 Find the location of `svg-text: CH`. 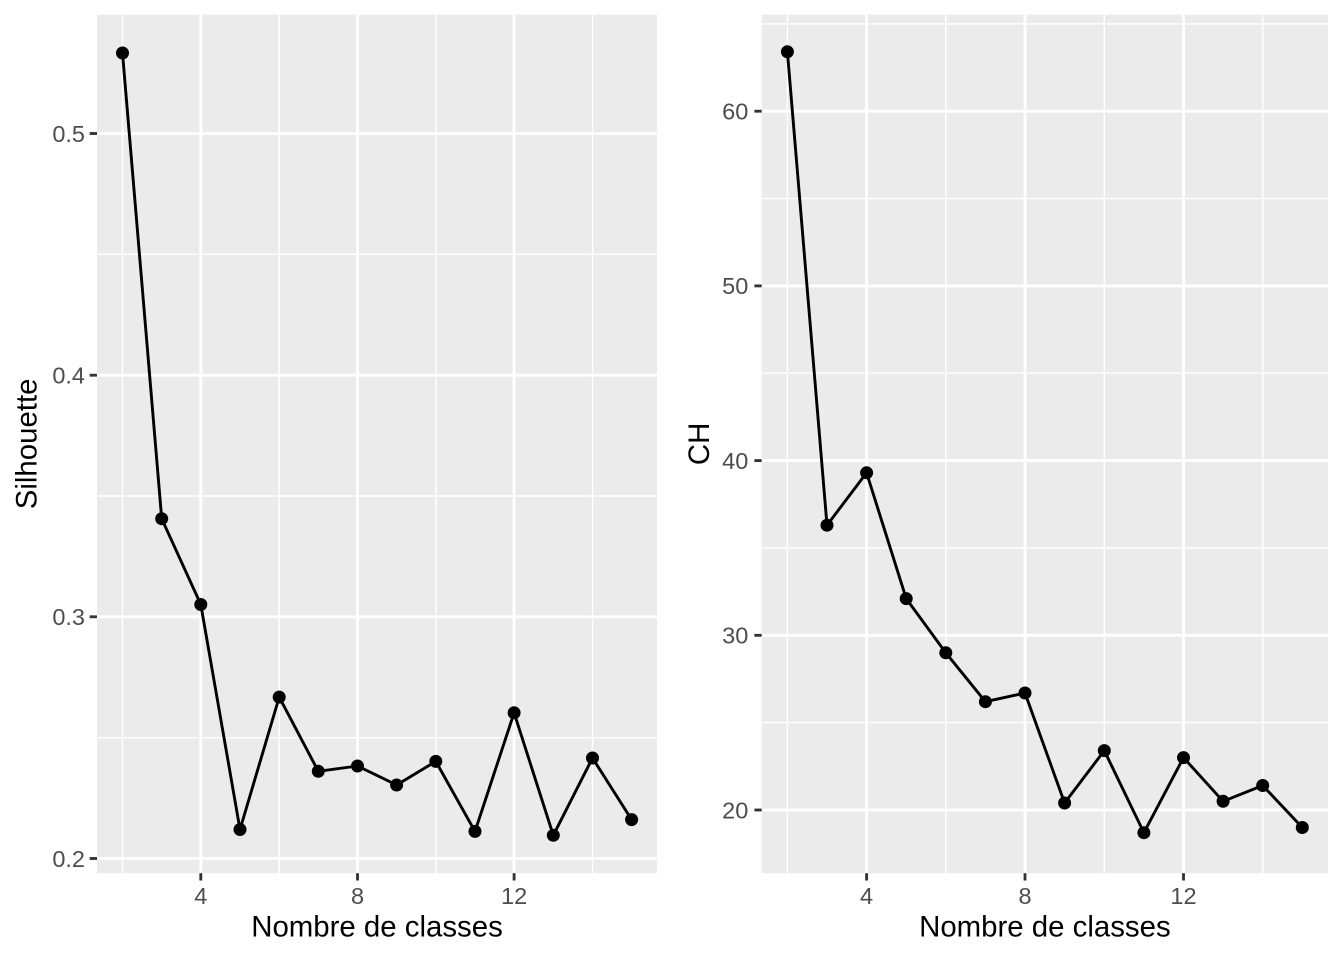

svg-text: CH is located at coordinates (699, 444).